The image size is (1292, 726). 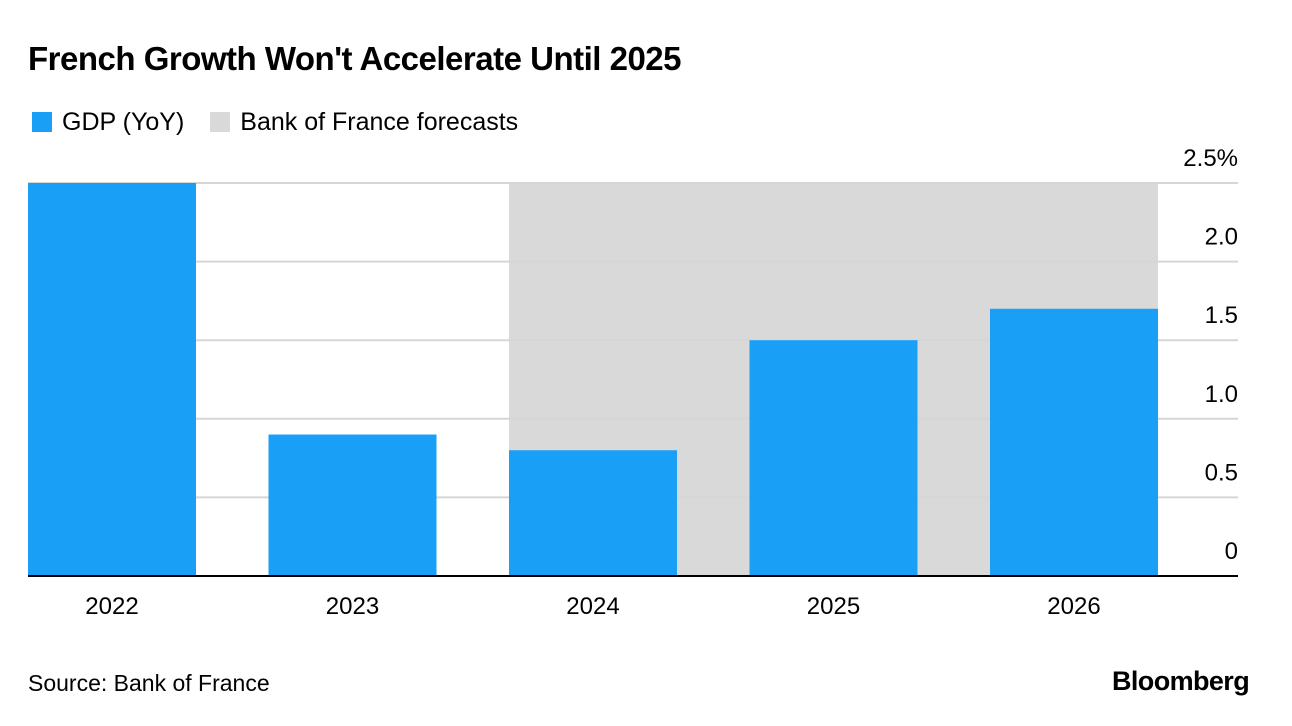 I want to click on legend-label-forecasts: Bank of France forecasts, so click(x=379, y=121).